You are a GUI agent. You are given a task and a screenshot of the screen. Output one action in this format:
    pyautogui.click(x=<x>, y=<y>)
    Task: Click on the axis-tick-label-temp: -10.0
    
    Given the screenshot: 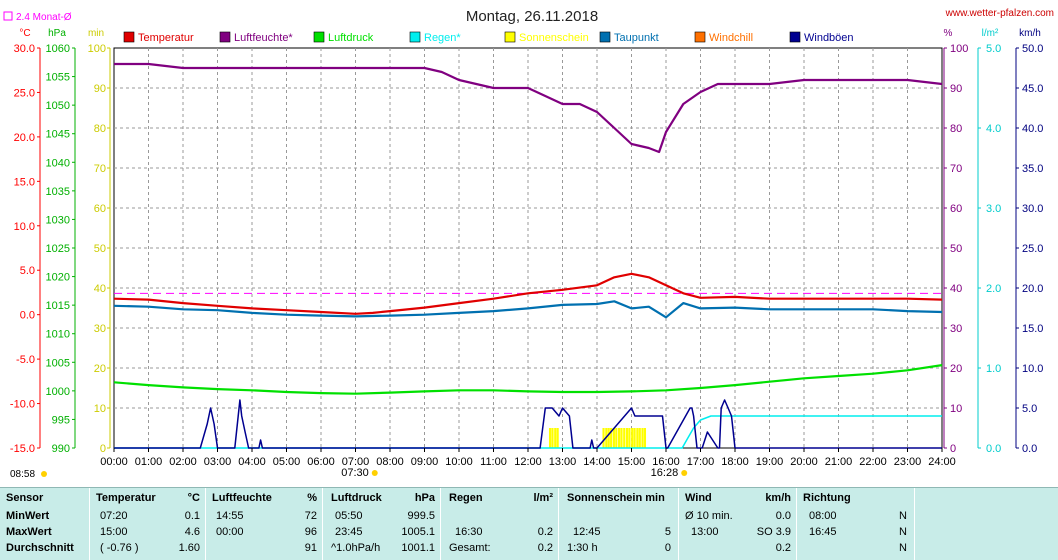 What is the action you would take?
    pyautogui.click(x=22, y=405)
    